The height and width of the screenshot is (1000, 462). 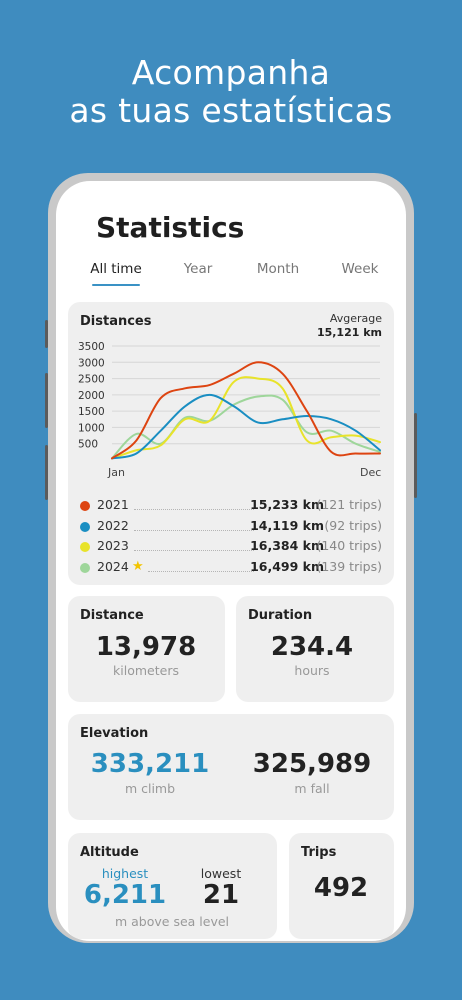 What do you see at coordinates (231, 767) in the screenshot?
I see `elevation-card: Elevation 333,211 m climb 325,989 m fall` at bounding box center [231, 767].